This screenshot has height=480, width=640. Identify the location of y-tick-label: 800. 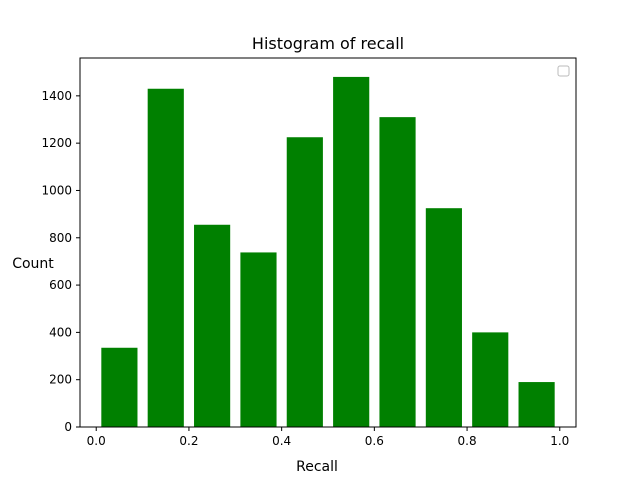
(60, 238).